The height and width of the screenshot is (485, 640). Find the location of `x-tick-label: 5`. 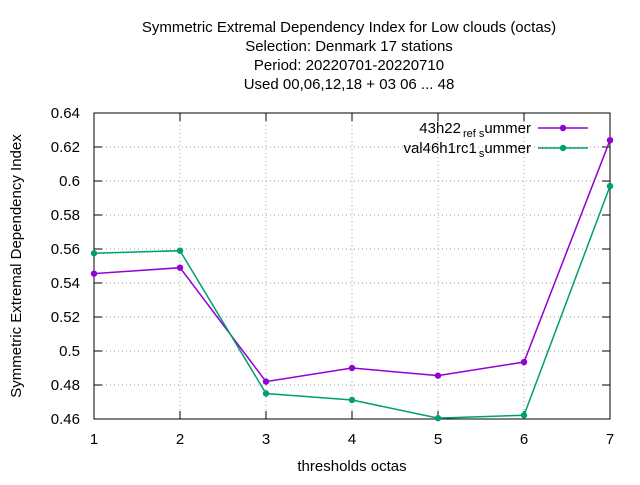

x-tick-label: 5 is located at coordinates (438, 439).